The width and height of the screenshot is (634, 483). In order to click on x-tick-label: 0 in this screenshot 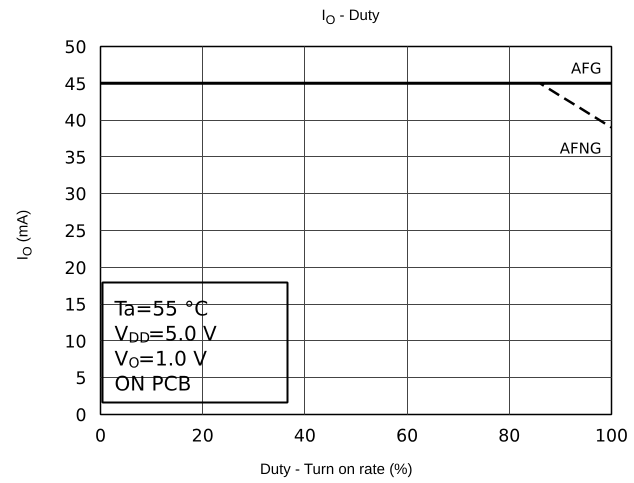, I will do `click(100, 436)`.